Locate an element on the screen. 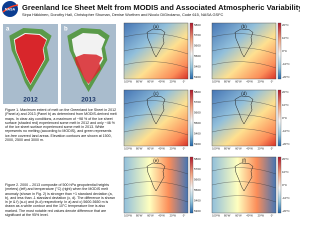  panel-label: (e) is located at coordinates (156, 160).